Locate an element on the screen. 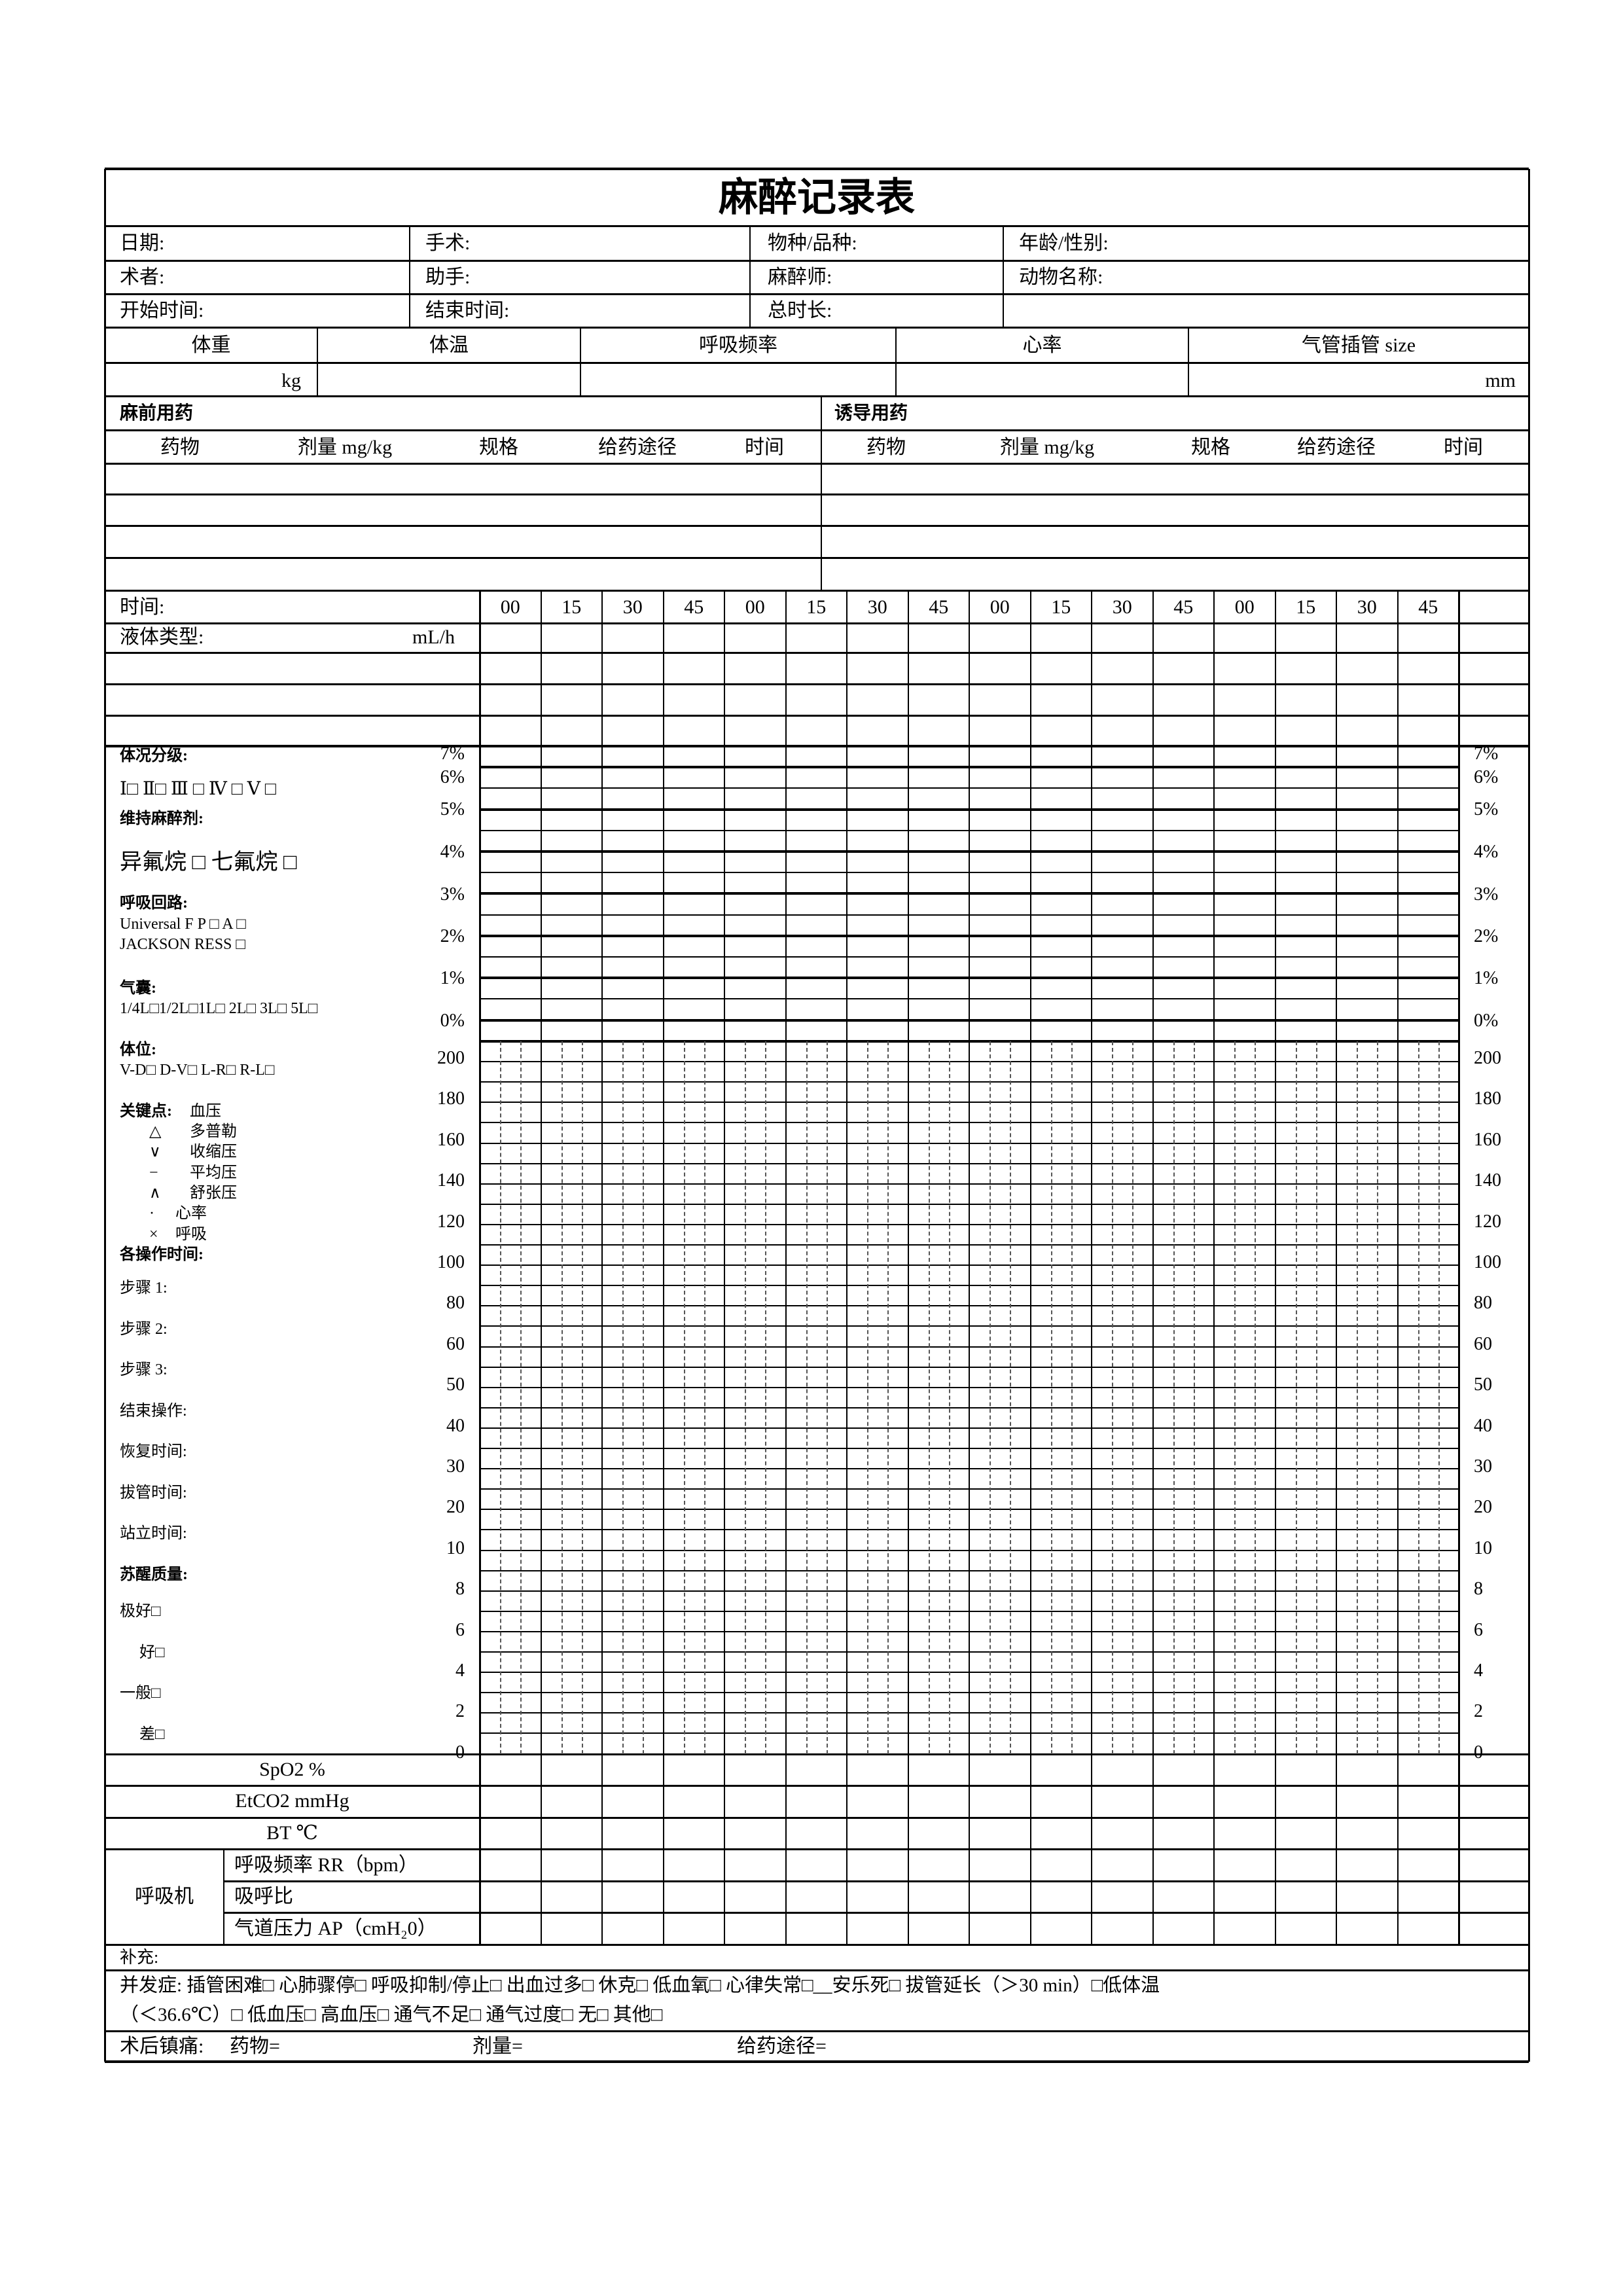 The image size is (1623, 2296). start-time-field: 开始时间: is located at coordinates (162, 310).